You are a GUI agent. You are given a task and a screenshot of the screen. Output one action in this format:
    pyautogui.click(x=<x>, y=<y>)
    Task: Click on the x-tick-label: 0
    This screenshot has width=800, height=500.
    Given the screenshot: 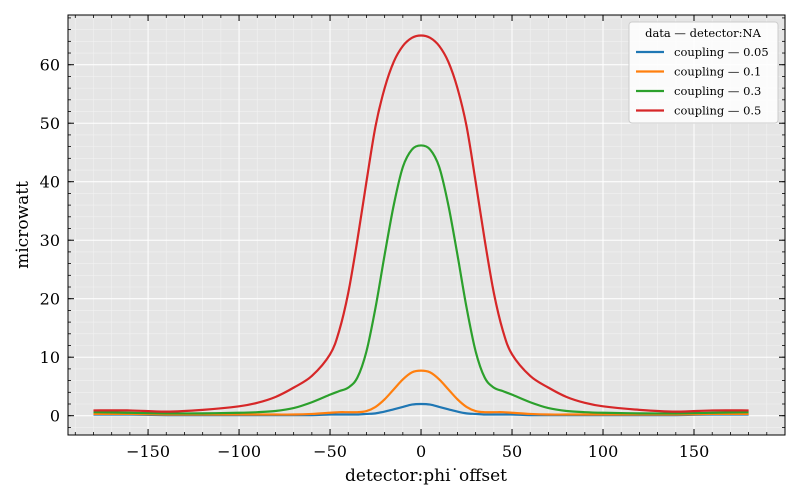 What is the action you would take?
    pyautogui.click(x=421, y=451)
    